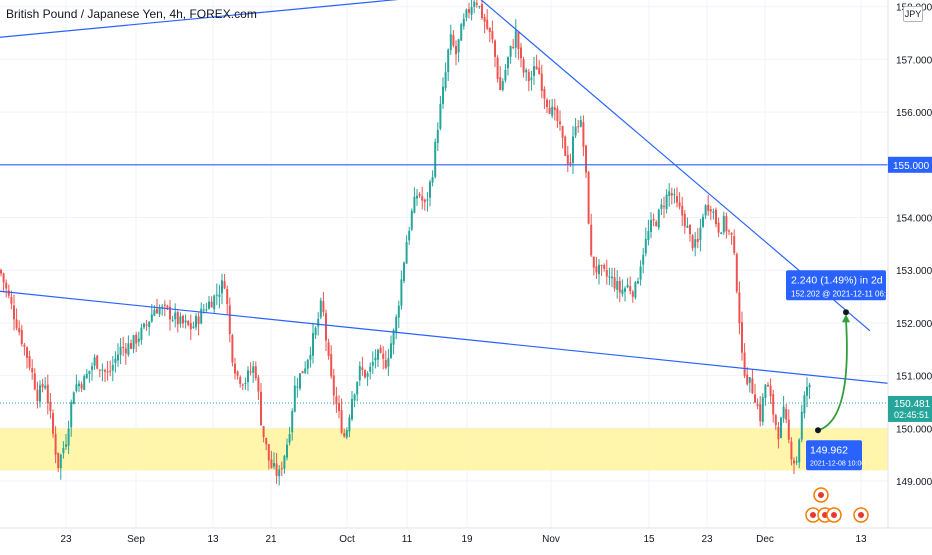 This screenshot has height=555, width=932. Describe the element at coordinates (914, 377) in the screenshot. I see `price-tick-label: 151.000` at that location.